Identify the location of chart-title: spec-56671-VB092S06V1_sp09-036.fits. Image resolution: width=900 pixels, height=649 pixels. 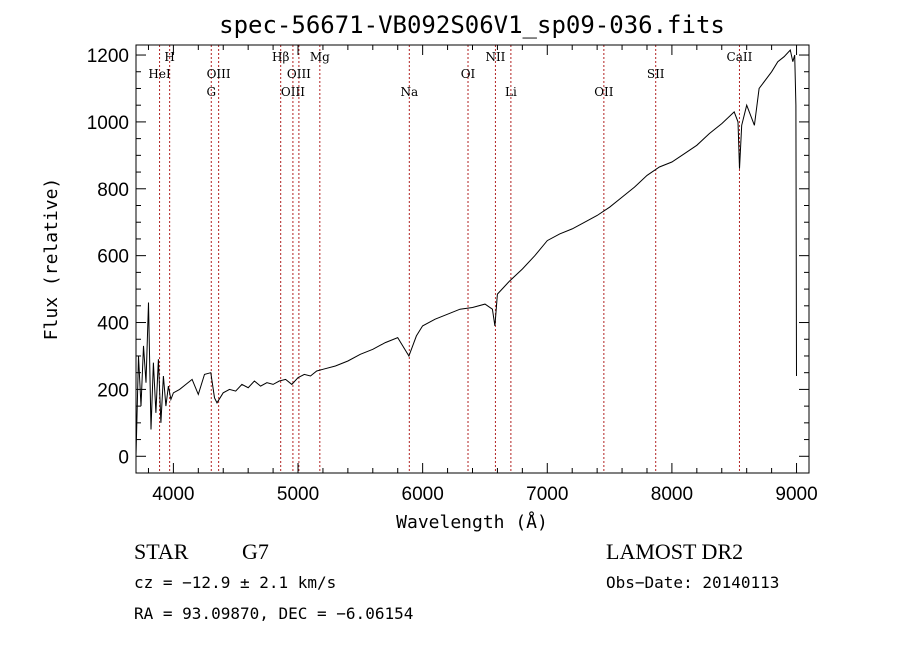
(472, 25).